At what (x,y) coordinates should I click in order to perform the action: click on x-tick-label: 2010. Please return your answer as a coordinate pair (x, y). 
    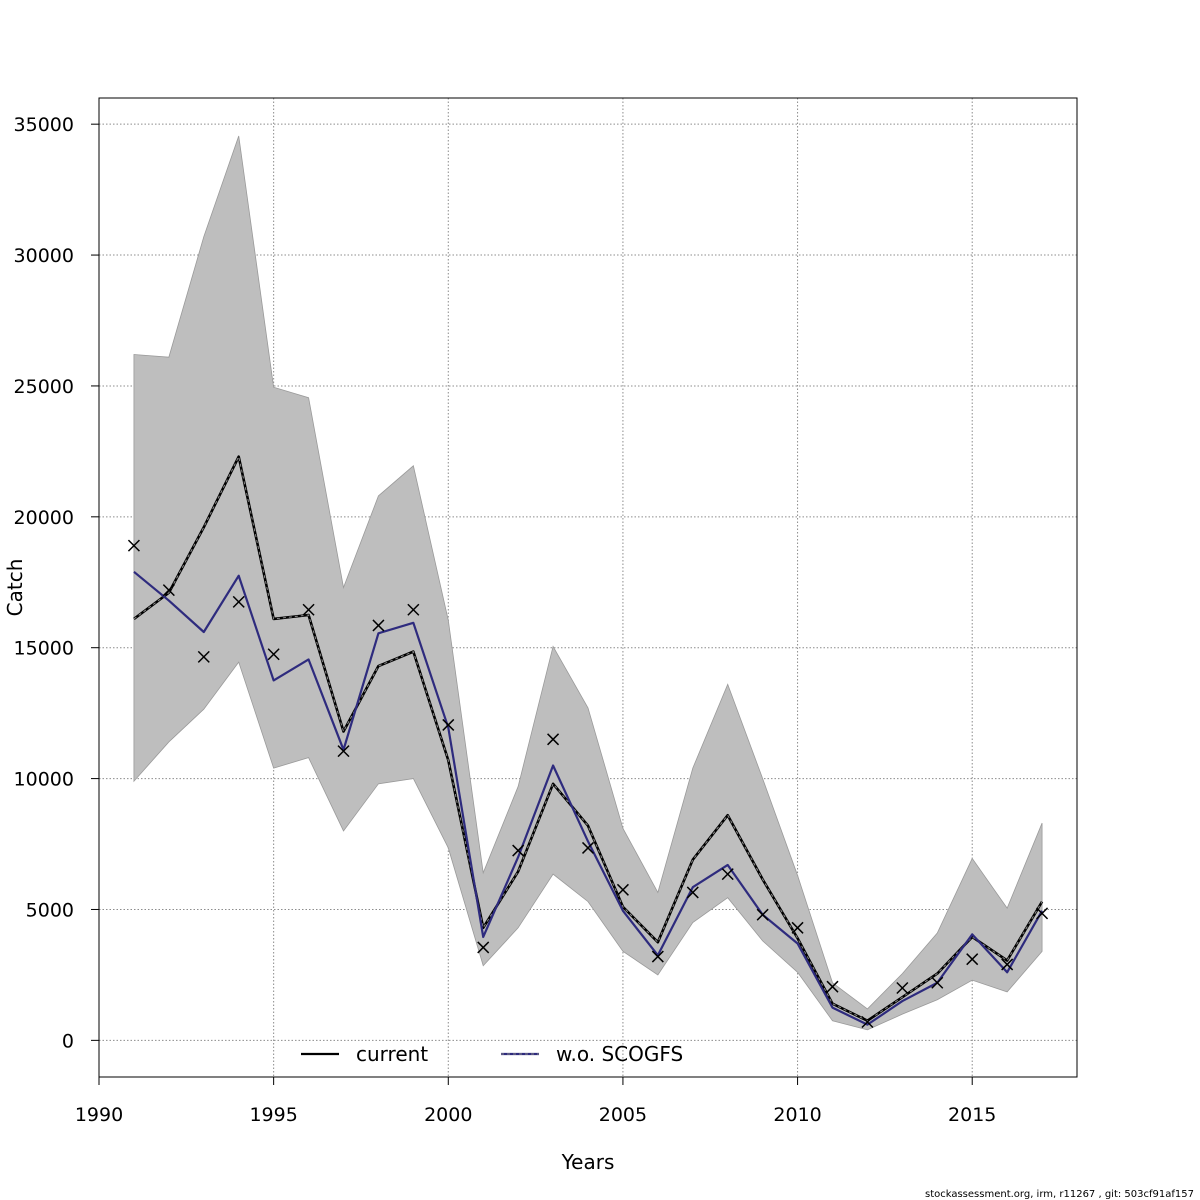
    Looking at the image, I should click on (797, 1115).